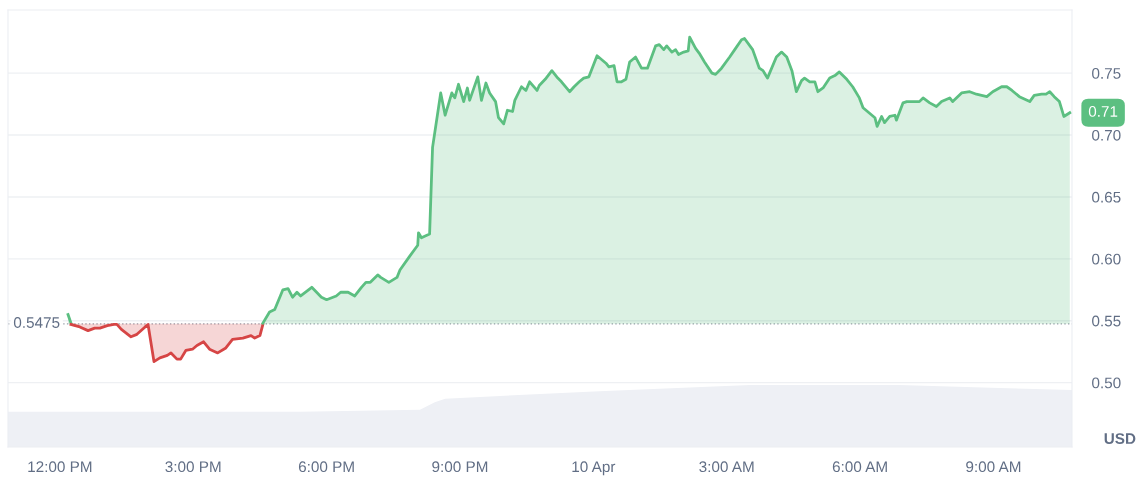 This screenshot has height=479, width=1140. I want to click on annotation: 0.71, so click(1103, 111).